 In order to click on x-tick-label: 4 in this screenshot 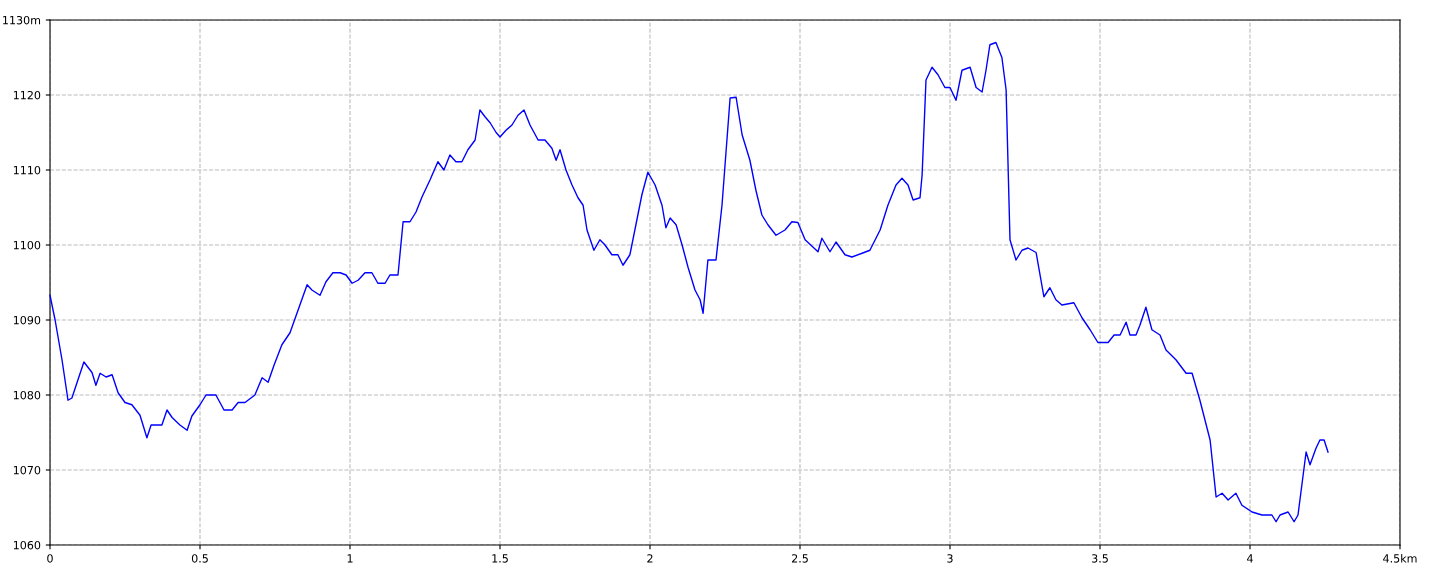, I will do `click(1250, 558)`.